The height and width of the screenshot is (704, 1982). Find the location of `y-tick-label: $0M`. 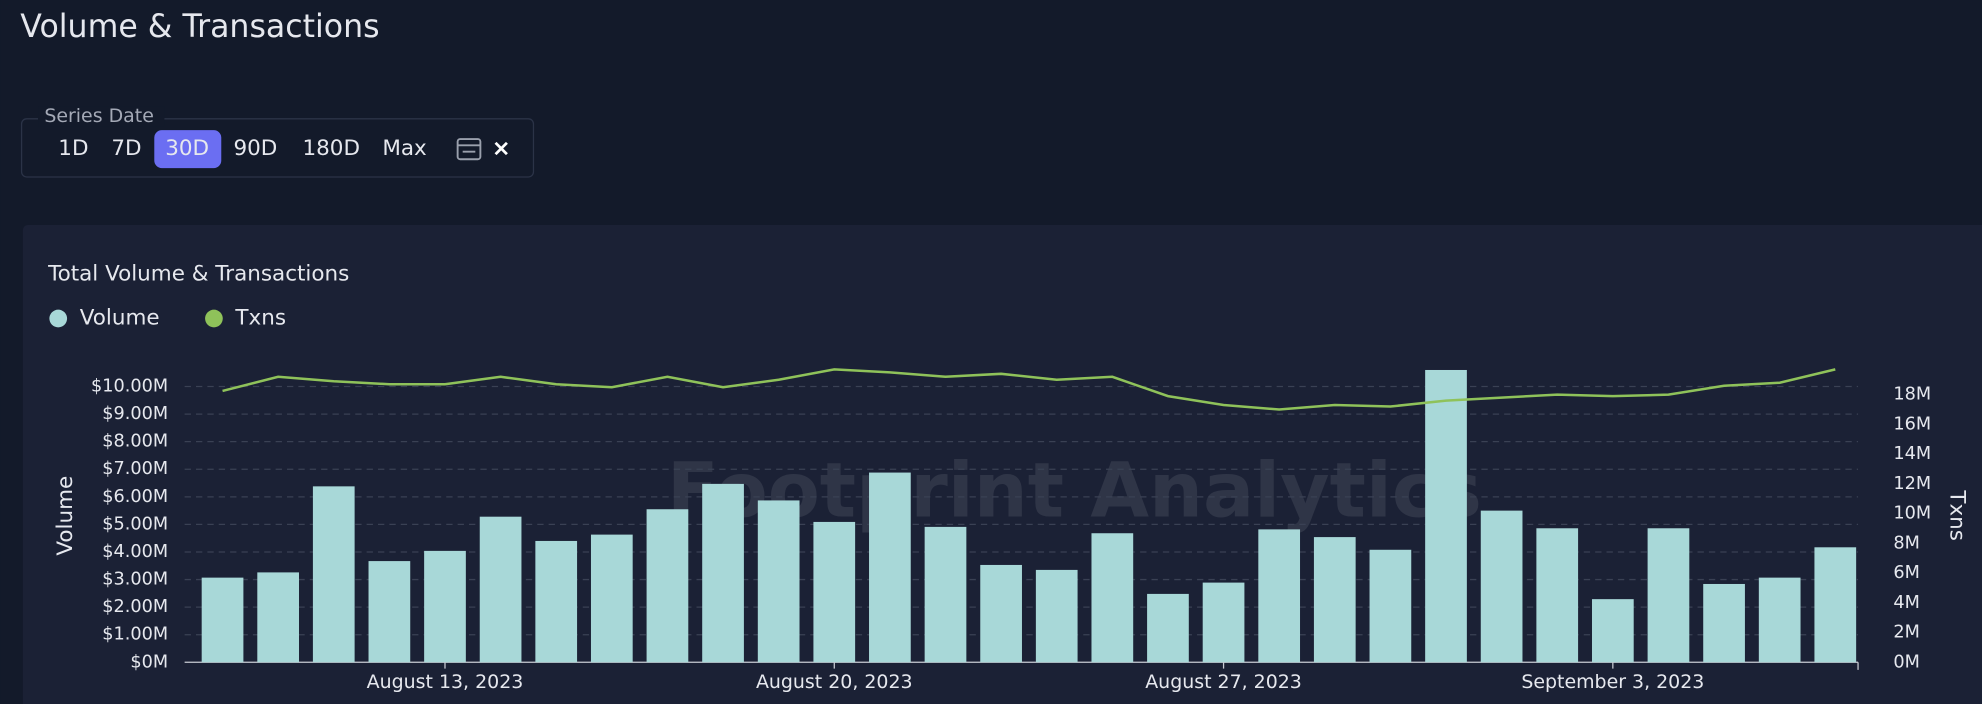

y-tick-label: $0M is located at coordinates (149, 662).